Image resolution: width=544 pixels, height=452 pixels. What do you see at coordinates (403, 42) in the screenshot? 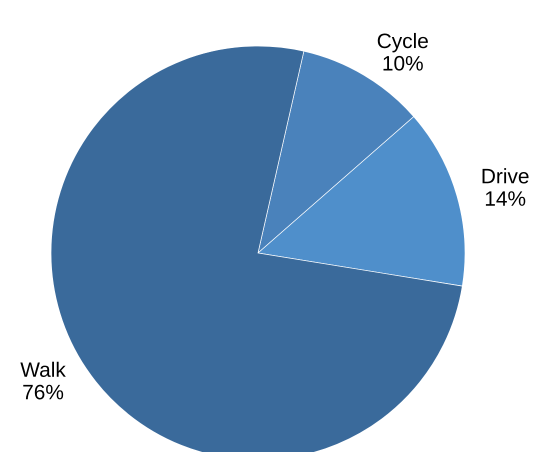
I see `slice-label: Cycle` at bounding box center [403, 42].